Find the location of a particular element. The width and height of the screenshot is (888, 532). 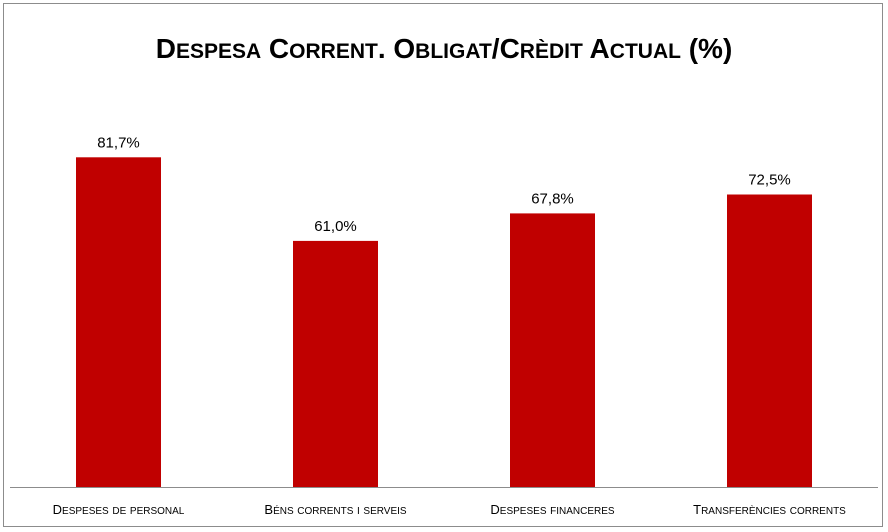

data-label-4: 72,5% is located at coordinates (769, 180).